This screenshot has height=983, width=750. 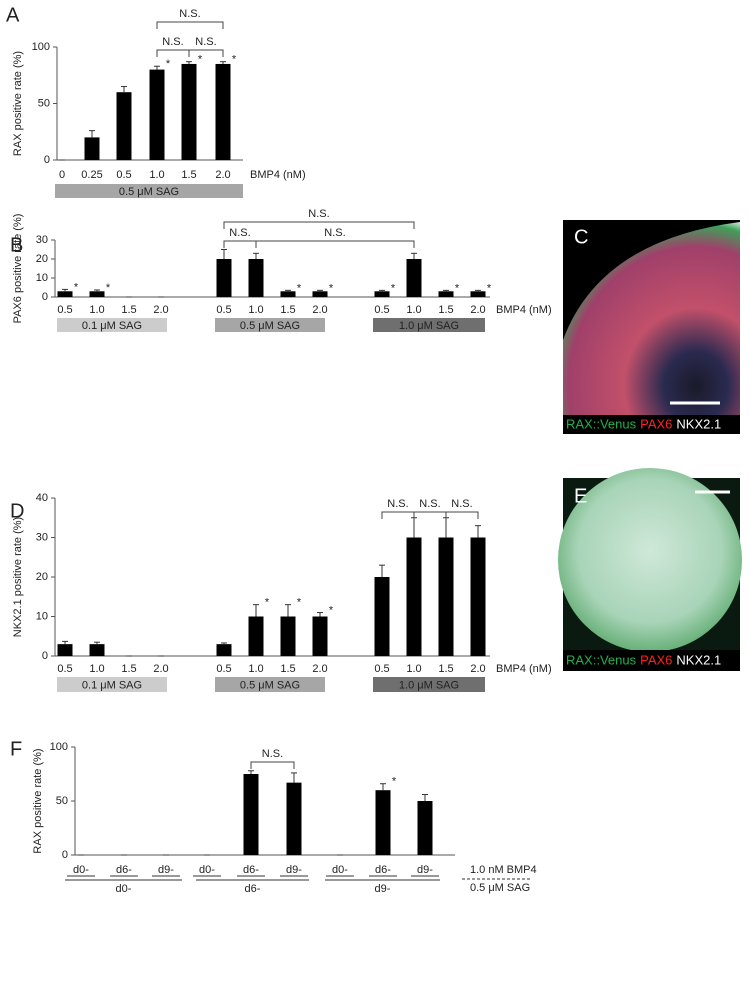 What do you see at coordinates (253, 889) in the screenshot?
I see `group-label: d6-` at bounding box center [253, 889].